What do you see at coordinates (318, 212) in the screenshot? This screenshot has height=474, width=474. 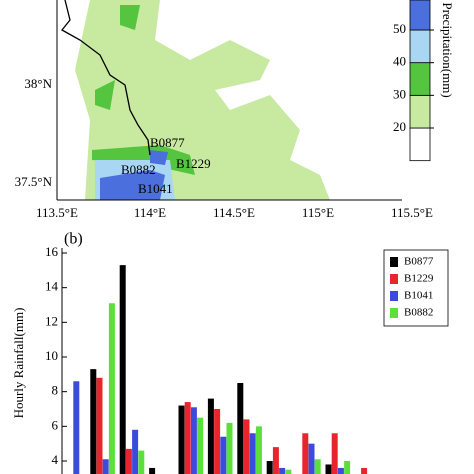 I see `map-x-tick-label: 115°E` at bounding box center [318, 212].